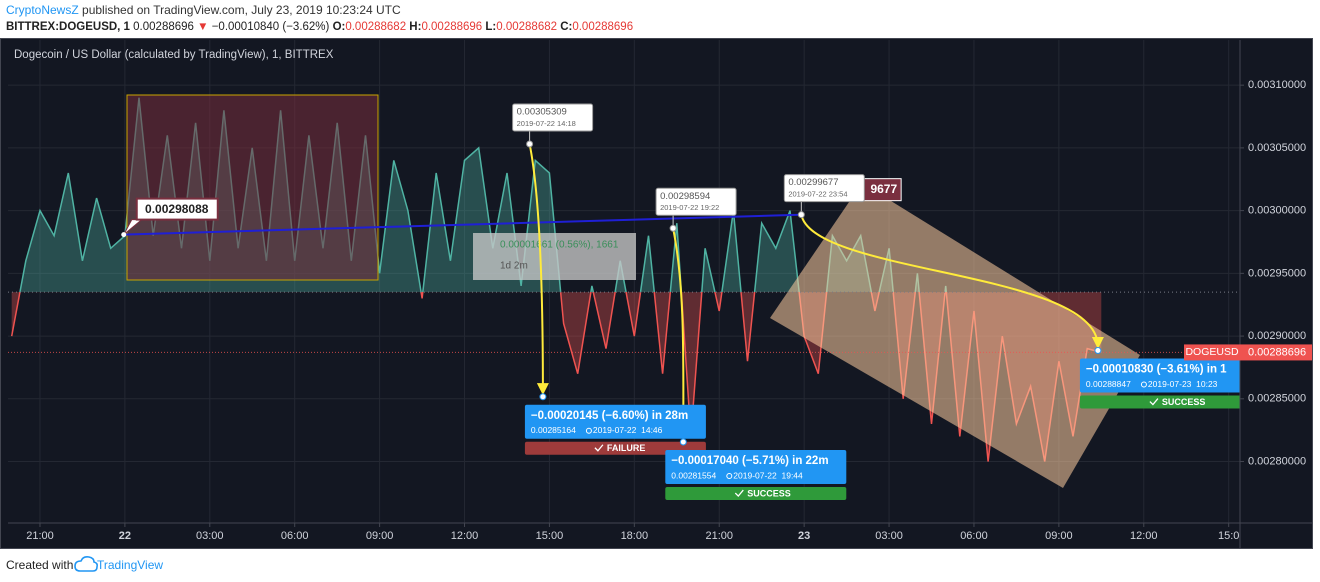  What do you see at coordinates (628, 430) in the screenshot?
I see `forecast-time: 2019-07-22 14:46` at bounding box center [628, 430].